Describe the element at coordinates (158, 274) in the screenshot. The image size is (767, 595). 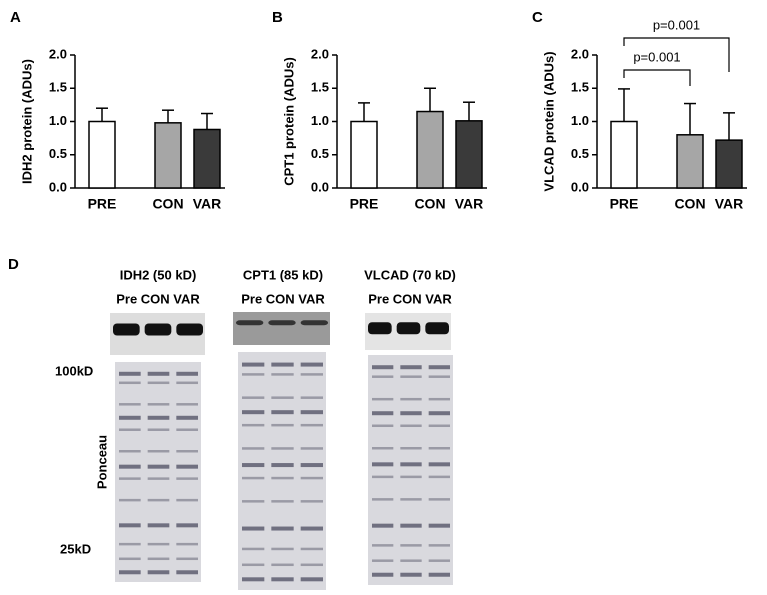
I see `blot-title: IDH2 (50 kD)` at that location.